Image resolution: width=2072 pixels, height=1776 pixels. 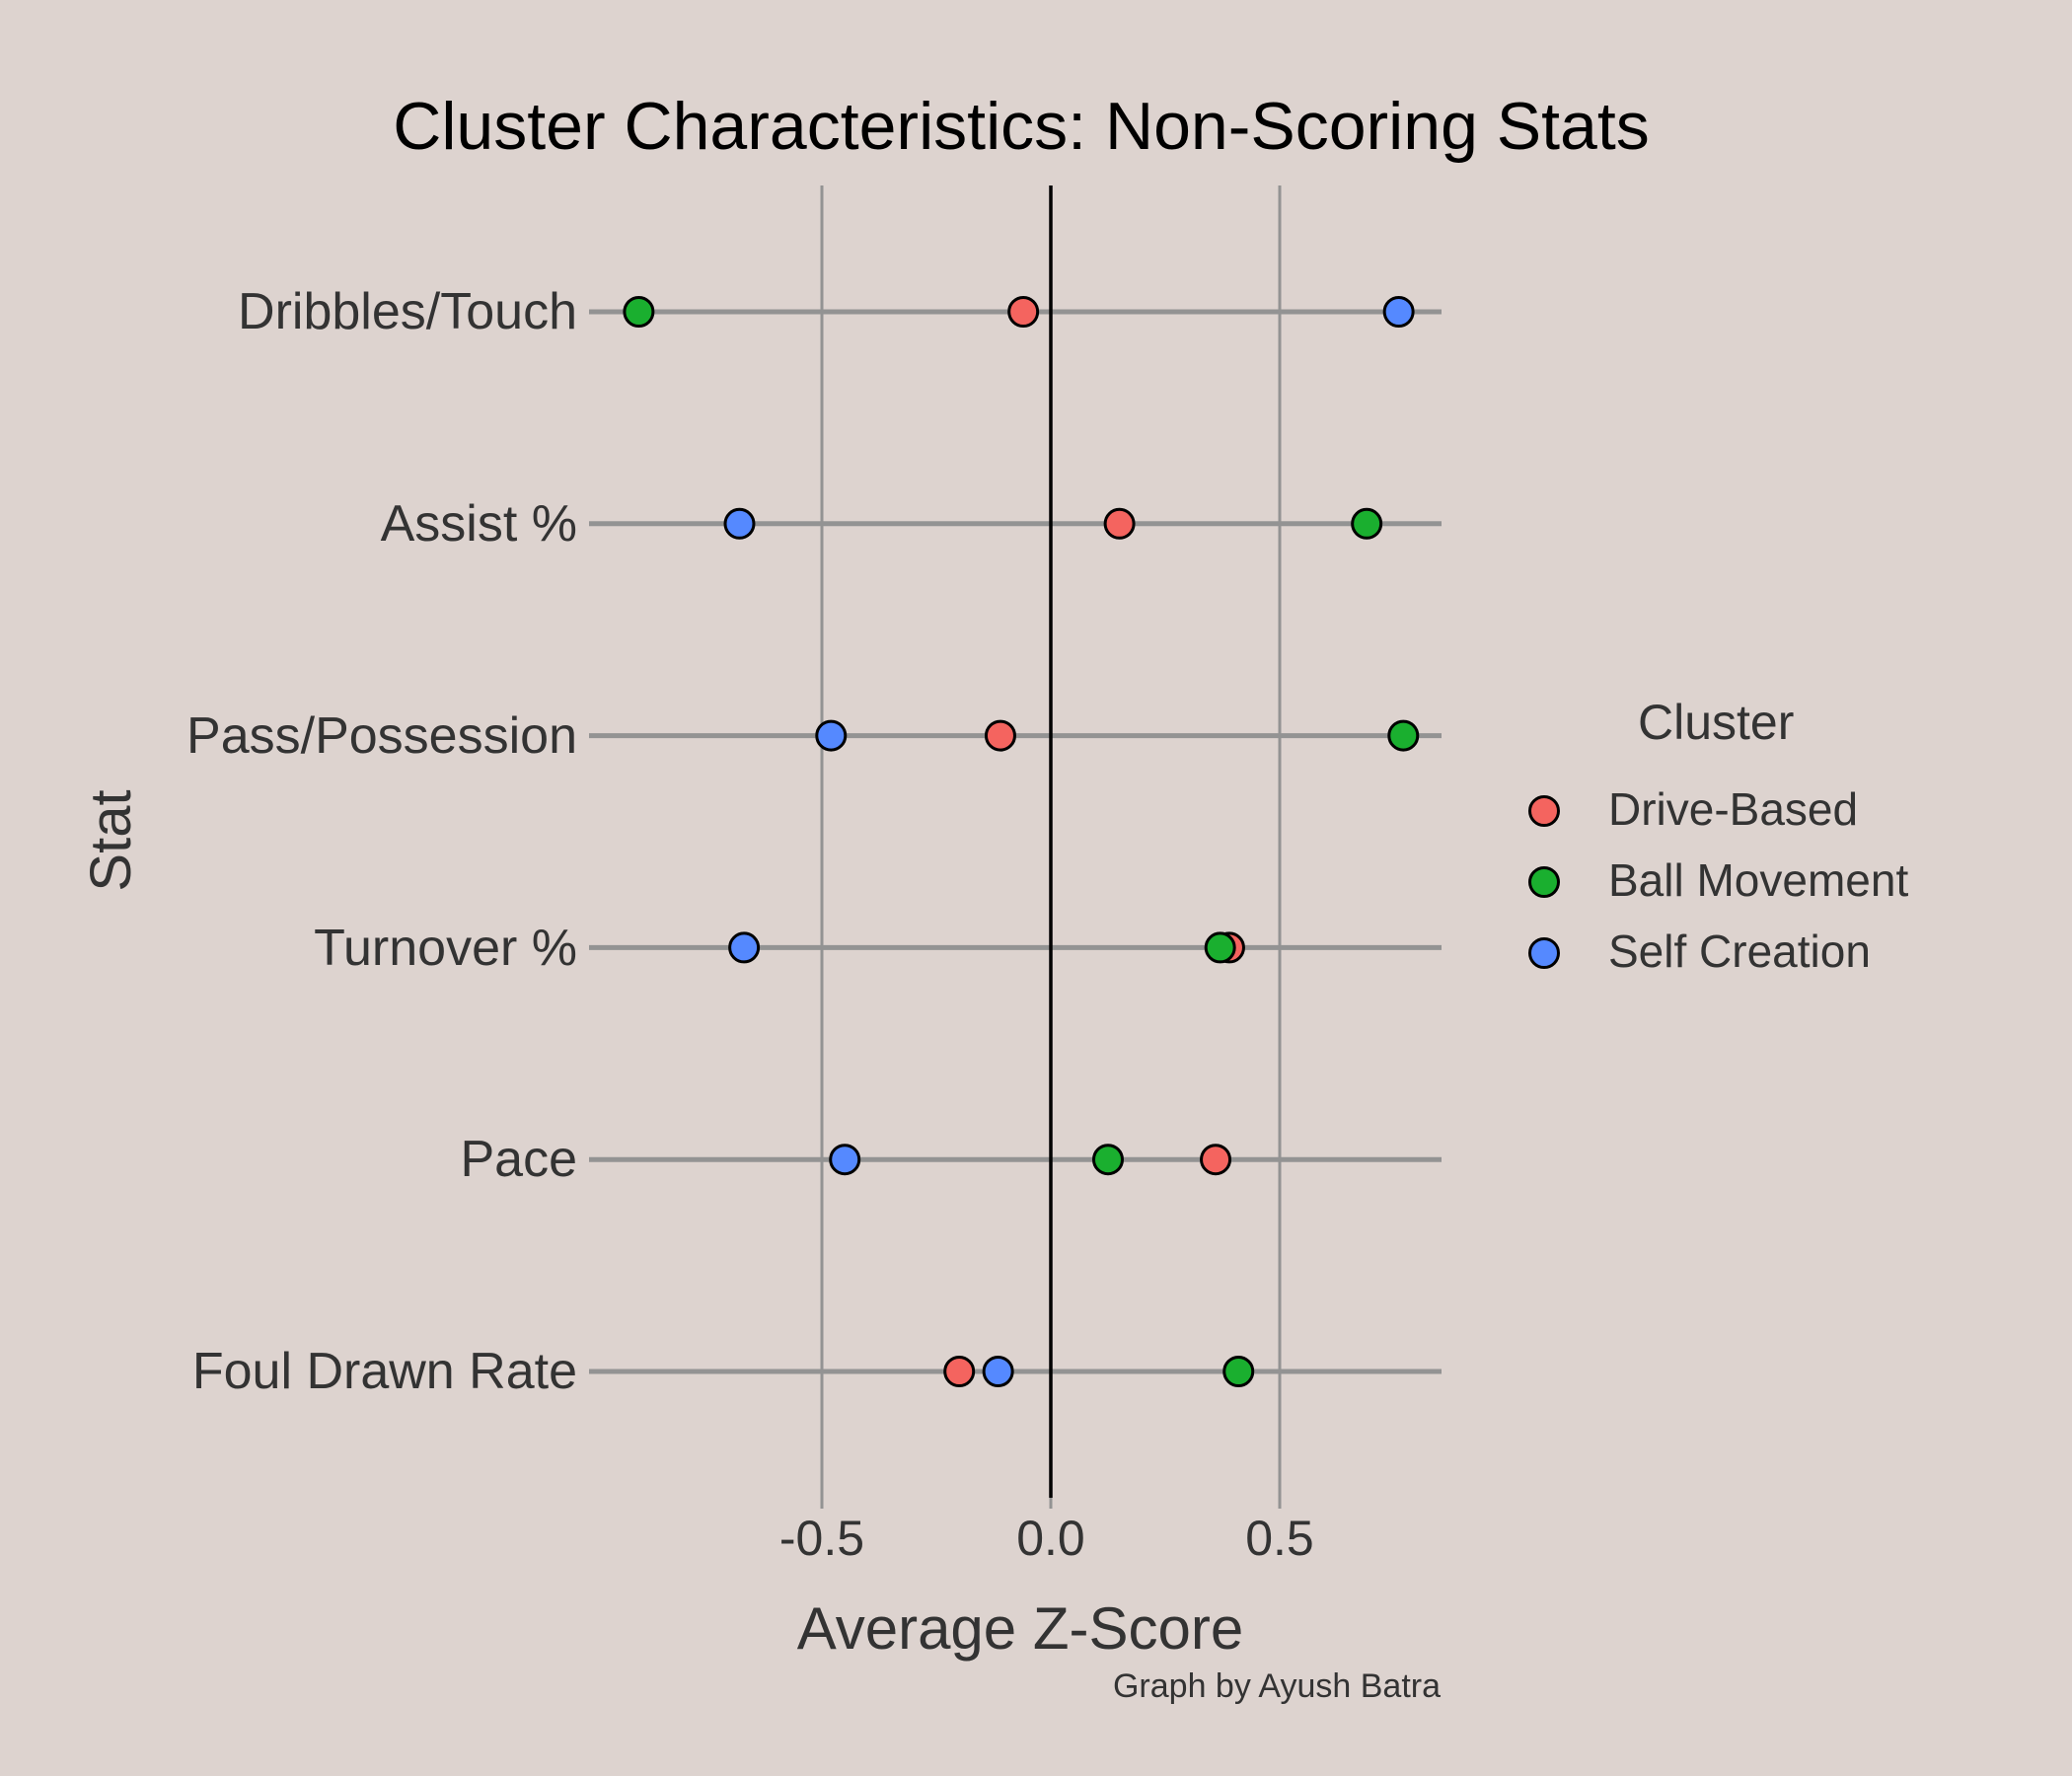 I want to click on legend-label: Drive-Based, so click(x=1734, y=809).